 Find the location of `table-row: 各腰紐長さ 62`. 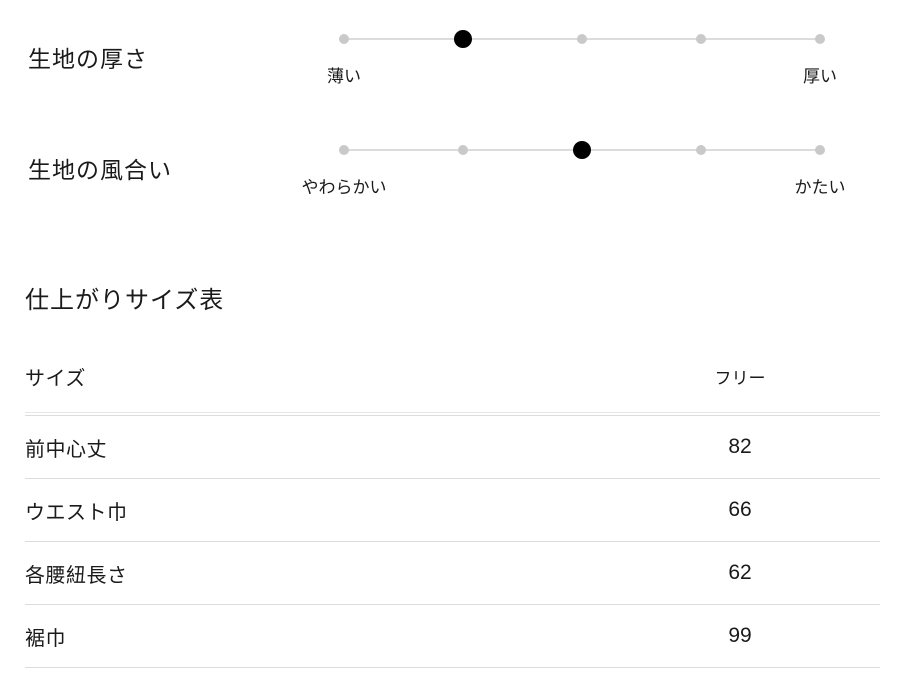

table-row: 各腰紐長さ 62 is located at coordinates (452, 573).